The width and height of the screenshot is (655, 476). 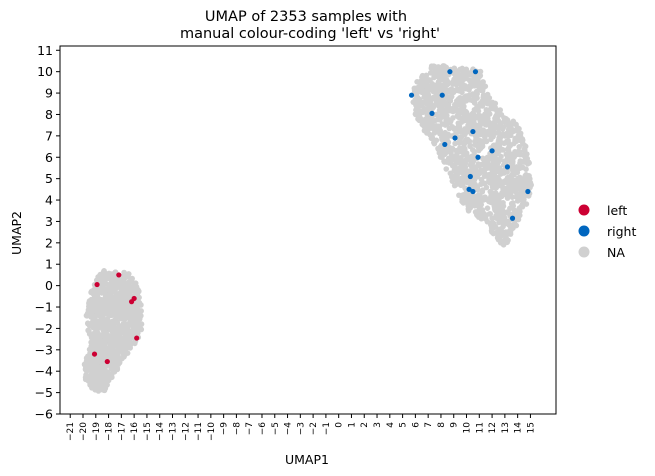 I want to click on x-axis-label: UMAP1, so click(x=307, y=459).